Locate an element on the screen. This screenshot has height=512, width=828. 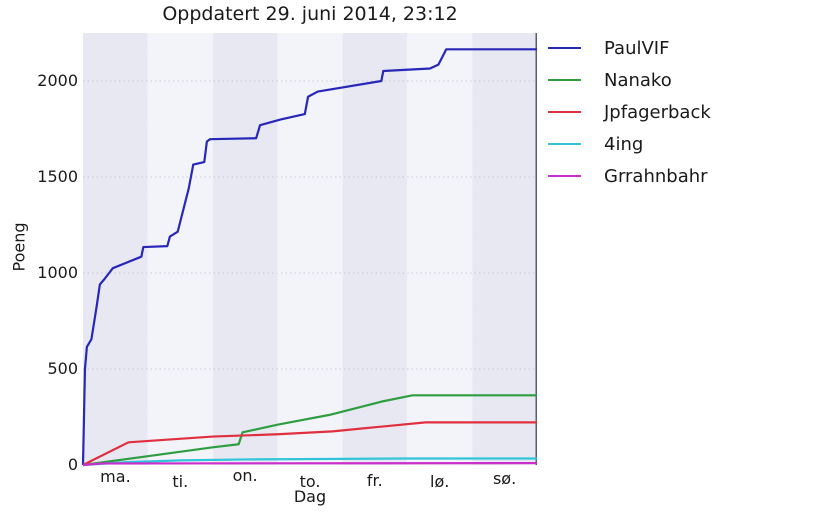
series-line-grrahnbahr is located at coordinates (310, 464).